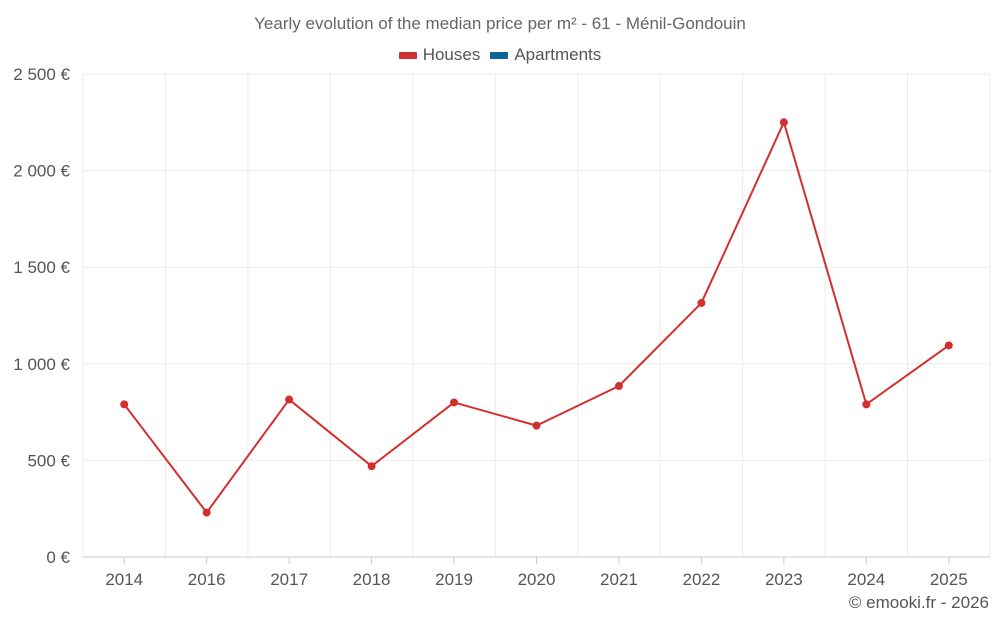  What do you see at coordinates (48, 460) in the screenshot?
I see `y-tick-label: 500 €` at bounding box center [48, 460].